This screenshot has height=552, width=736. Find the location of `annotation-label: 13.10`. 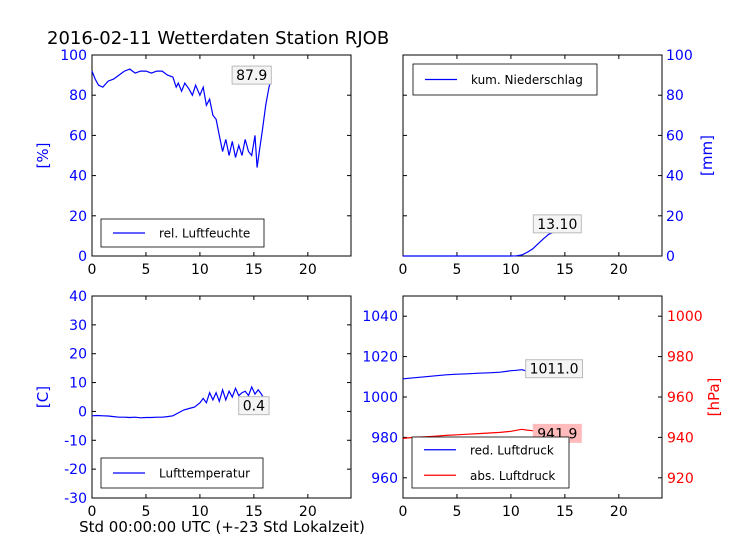

annotation-label: 13.10 is located at coordinates (557, 225).